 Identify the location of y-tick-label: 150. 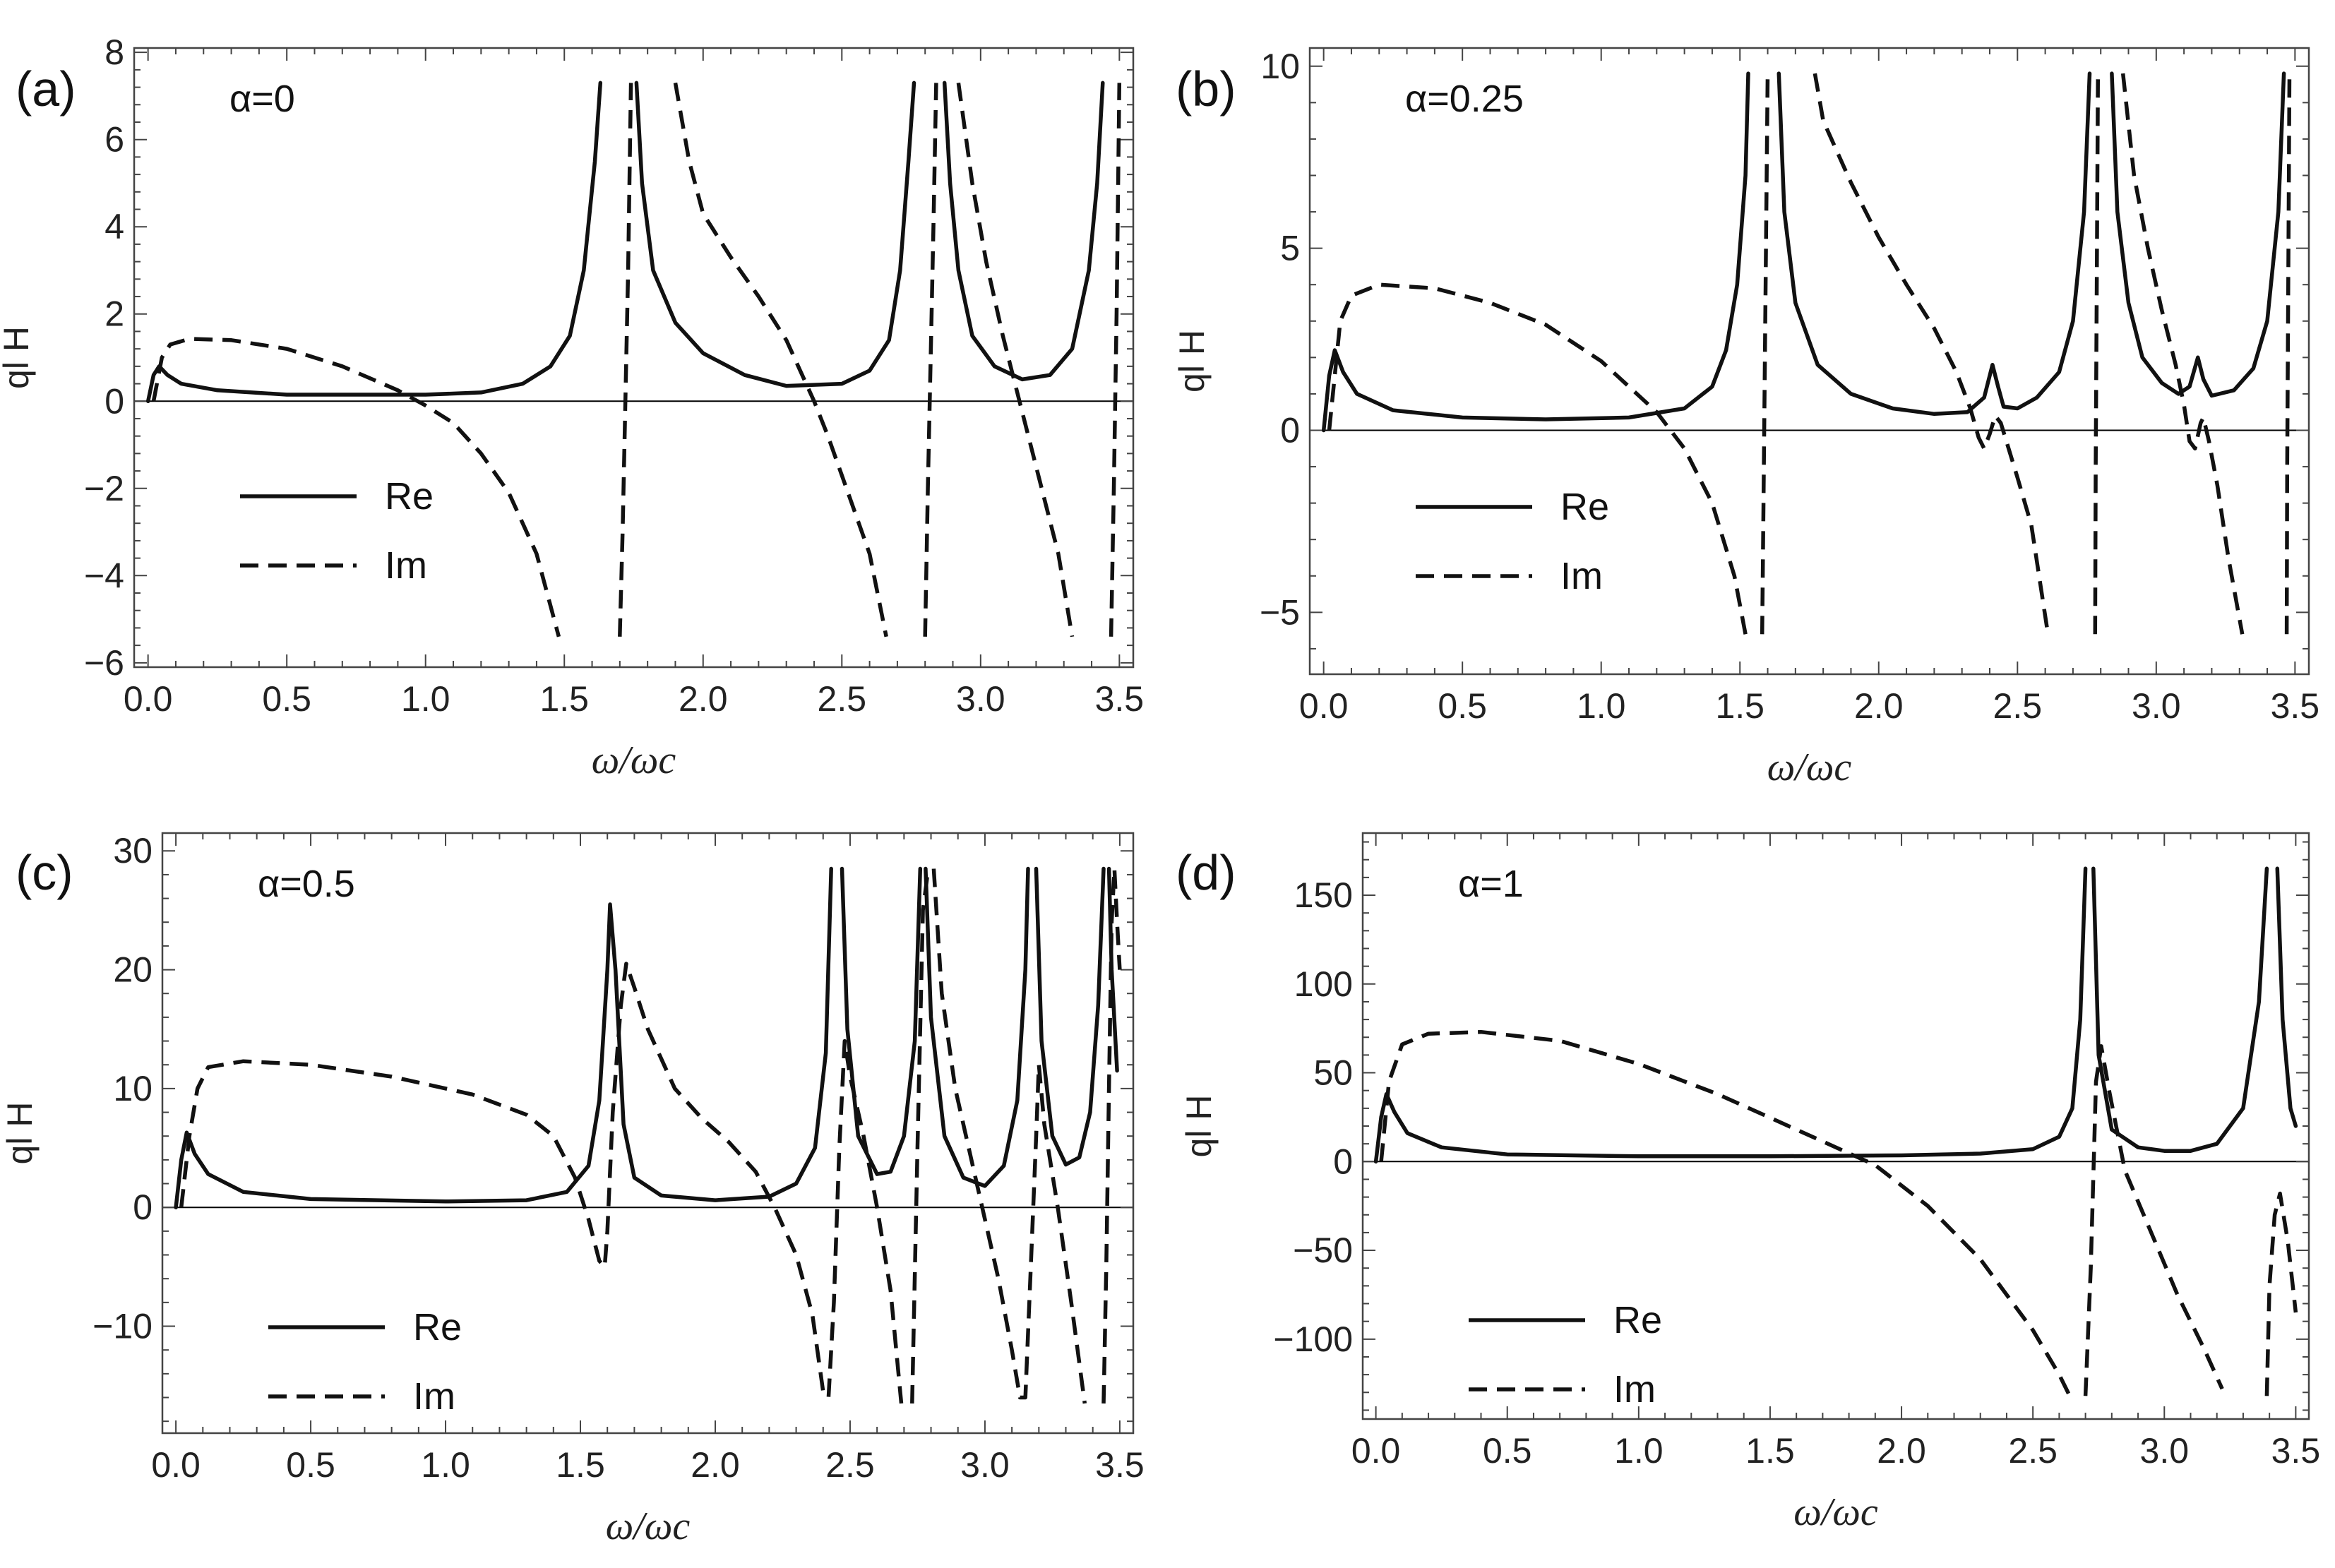
(1323, 895).